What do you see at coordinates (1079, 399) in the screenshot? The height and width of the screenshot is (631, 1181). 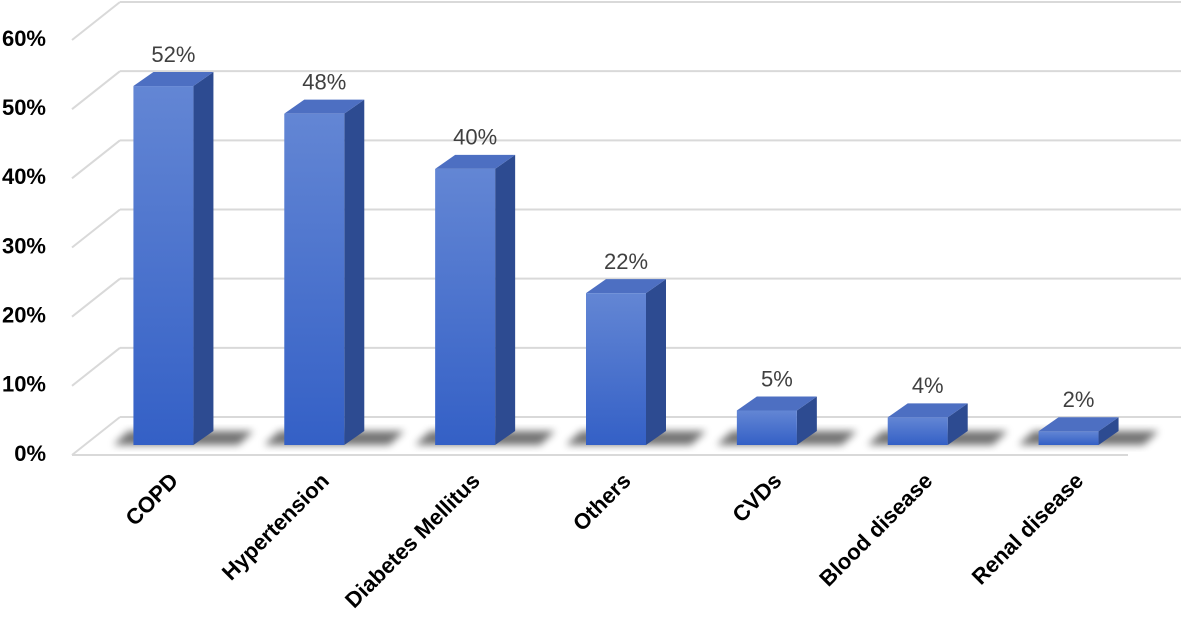 I see `value-label: 2%` at bounding box center [1079, 399].